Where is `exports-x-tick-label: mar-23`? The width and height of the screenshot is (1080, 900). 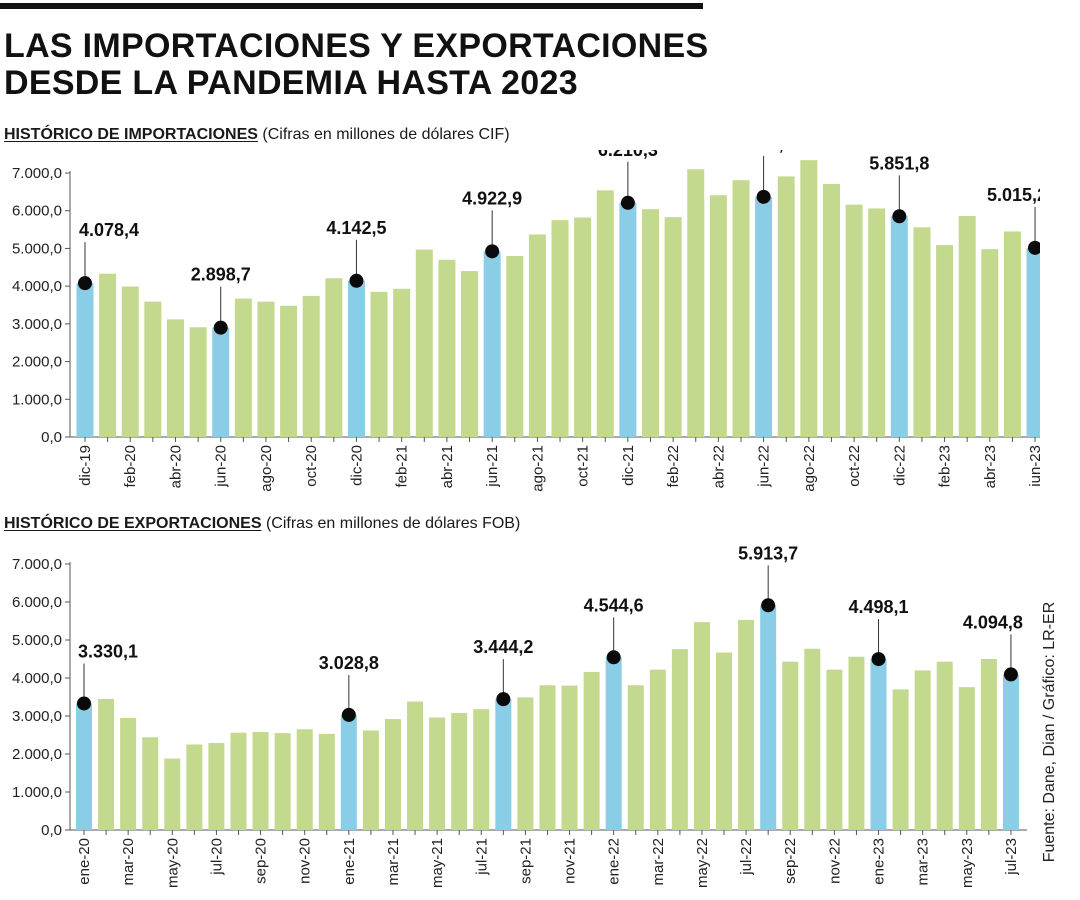
exports-x-tick-label: mar-23 is located at coordinates (923, 862).